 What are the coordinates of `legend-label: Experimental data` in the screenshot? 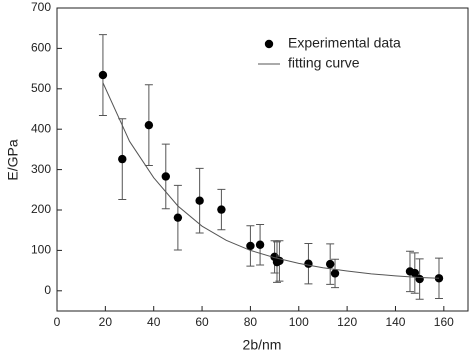 It's located at (344, 43).